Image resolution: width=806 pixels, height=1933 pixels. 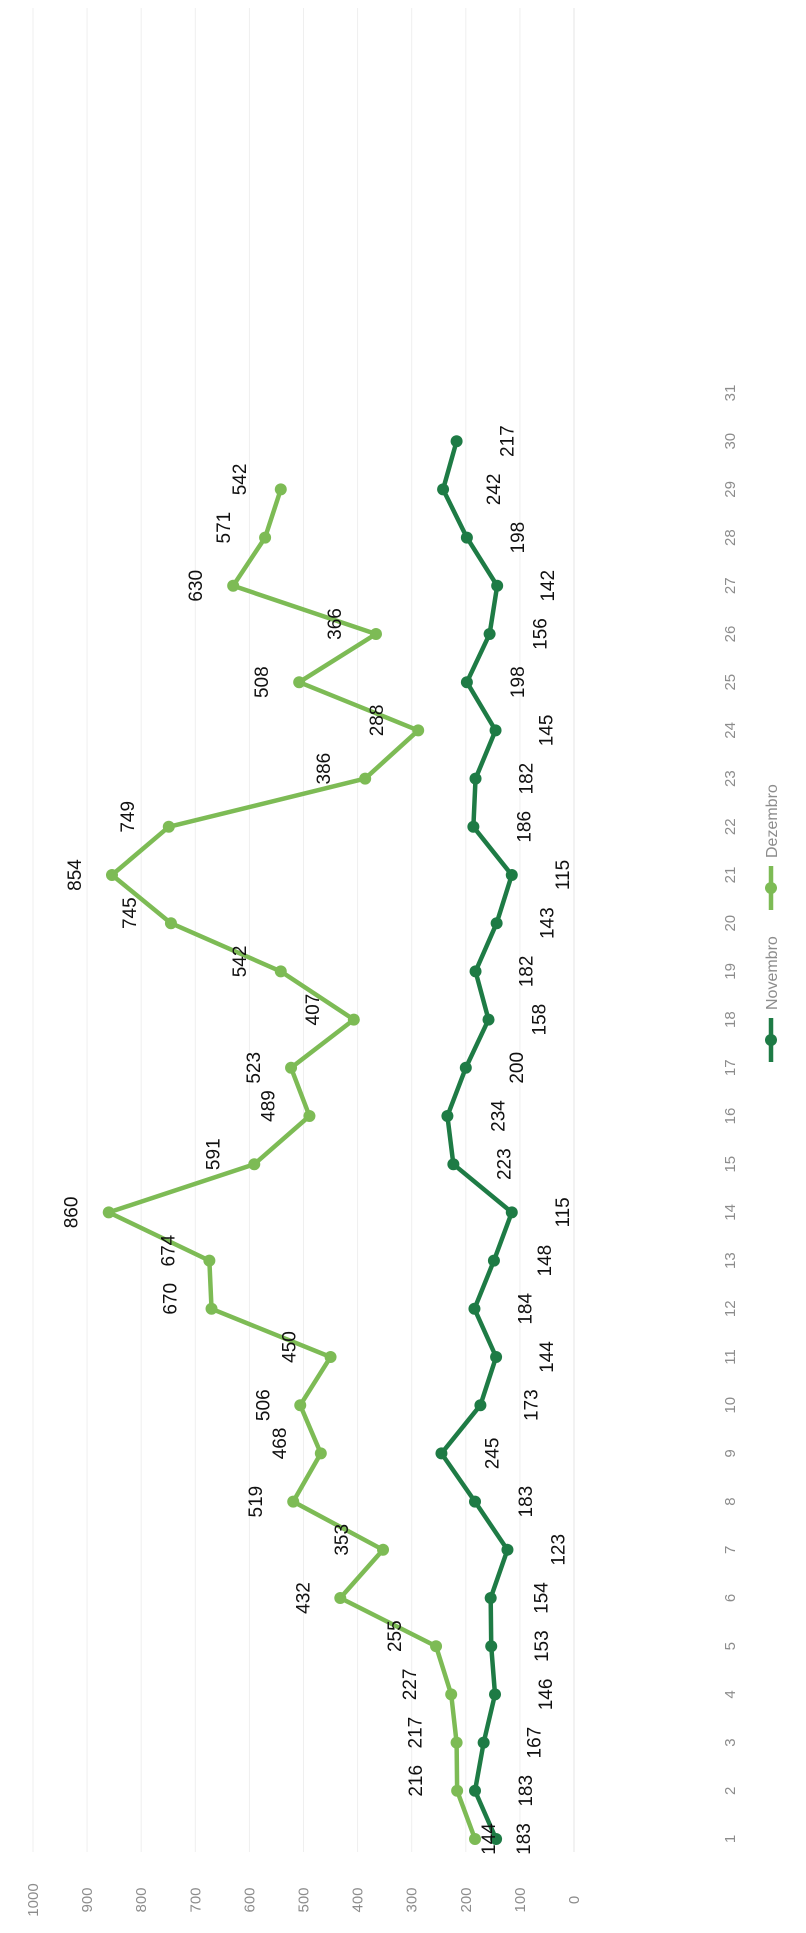 I want to click on data-label-novembro: 182, so click(x=527, y=972).